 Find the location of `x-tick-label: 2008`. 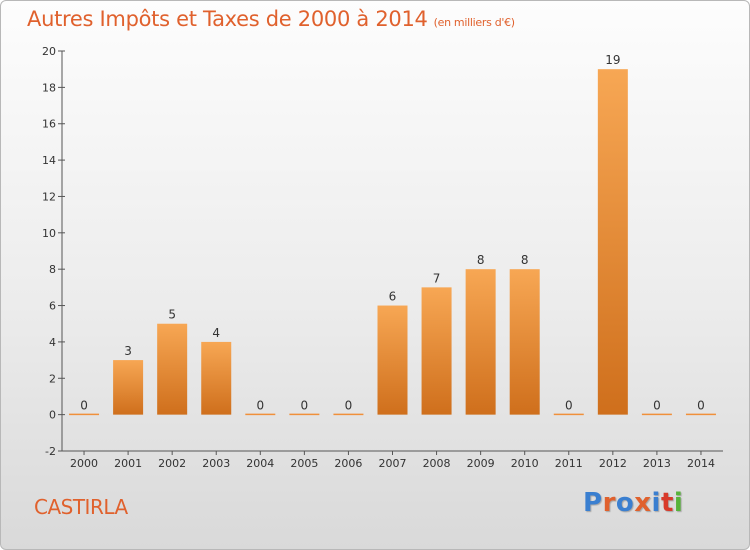

x-tick-label: 2008 is located at coordinates (437, 463).